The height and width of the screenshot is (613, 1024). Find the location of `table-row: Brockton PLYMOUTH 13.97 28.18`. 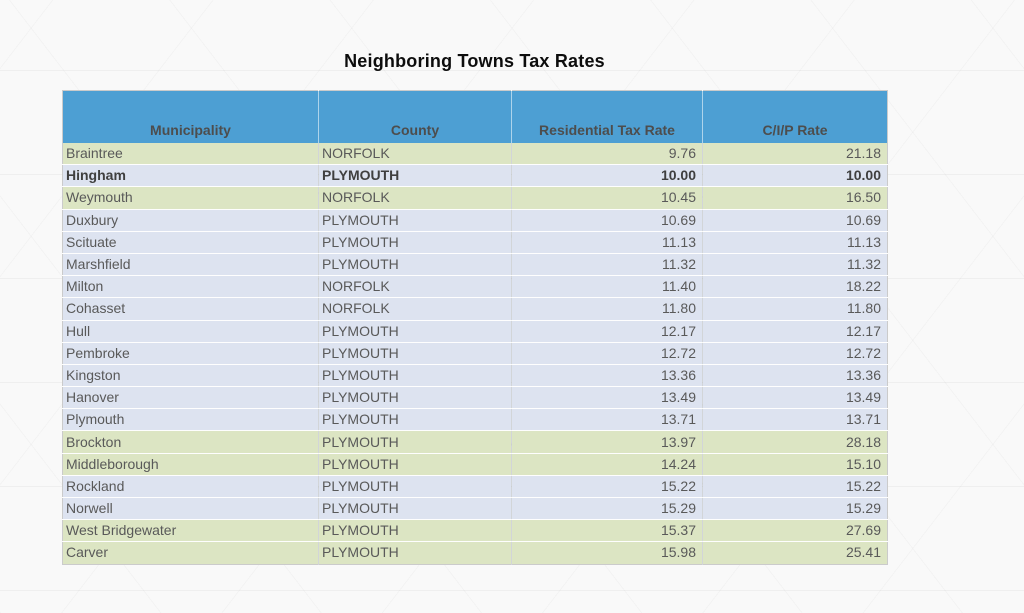

table-row: Brockton PLYMOUTH 13.97 28.18 is located at coordinates (475, 442).